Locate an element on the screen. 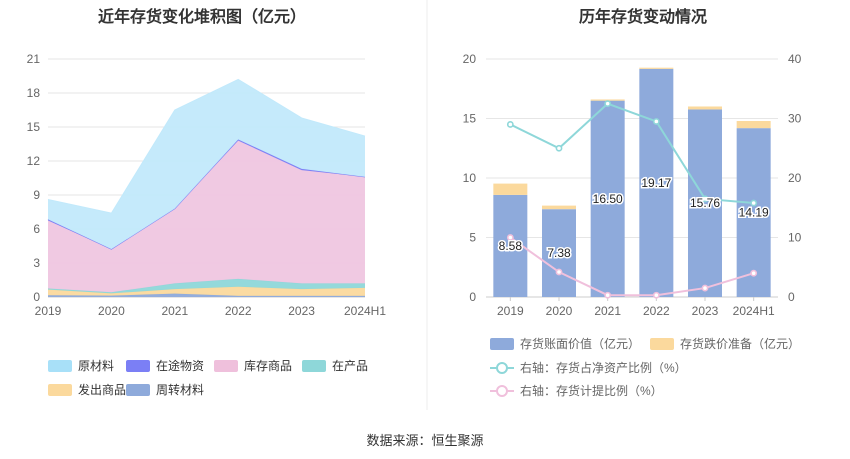 Image resolution: width=850 pixels, height=459 pixels. right-y-tick-label: 20 is located at coordinates (470, 59).